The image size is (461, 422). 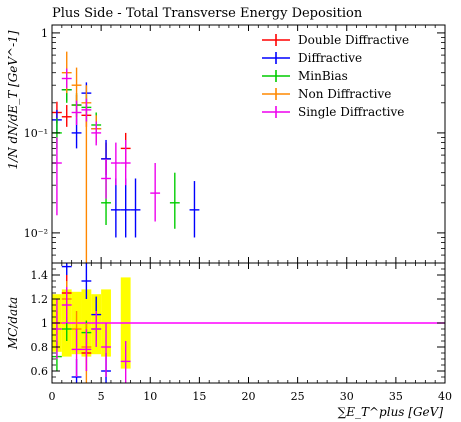 What do you see at coordinates (40, 275) in the screenshot?
I see `ratio-y-tick-label: 1.4` at bounding box center [40, 275].